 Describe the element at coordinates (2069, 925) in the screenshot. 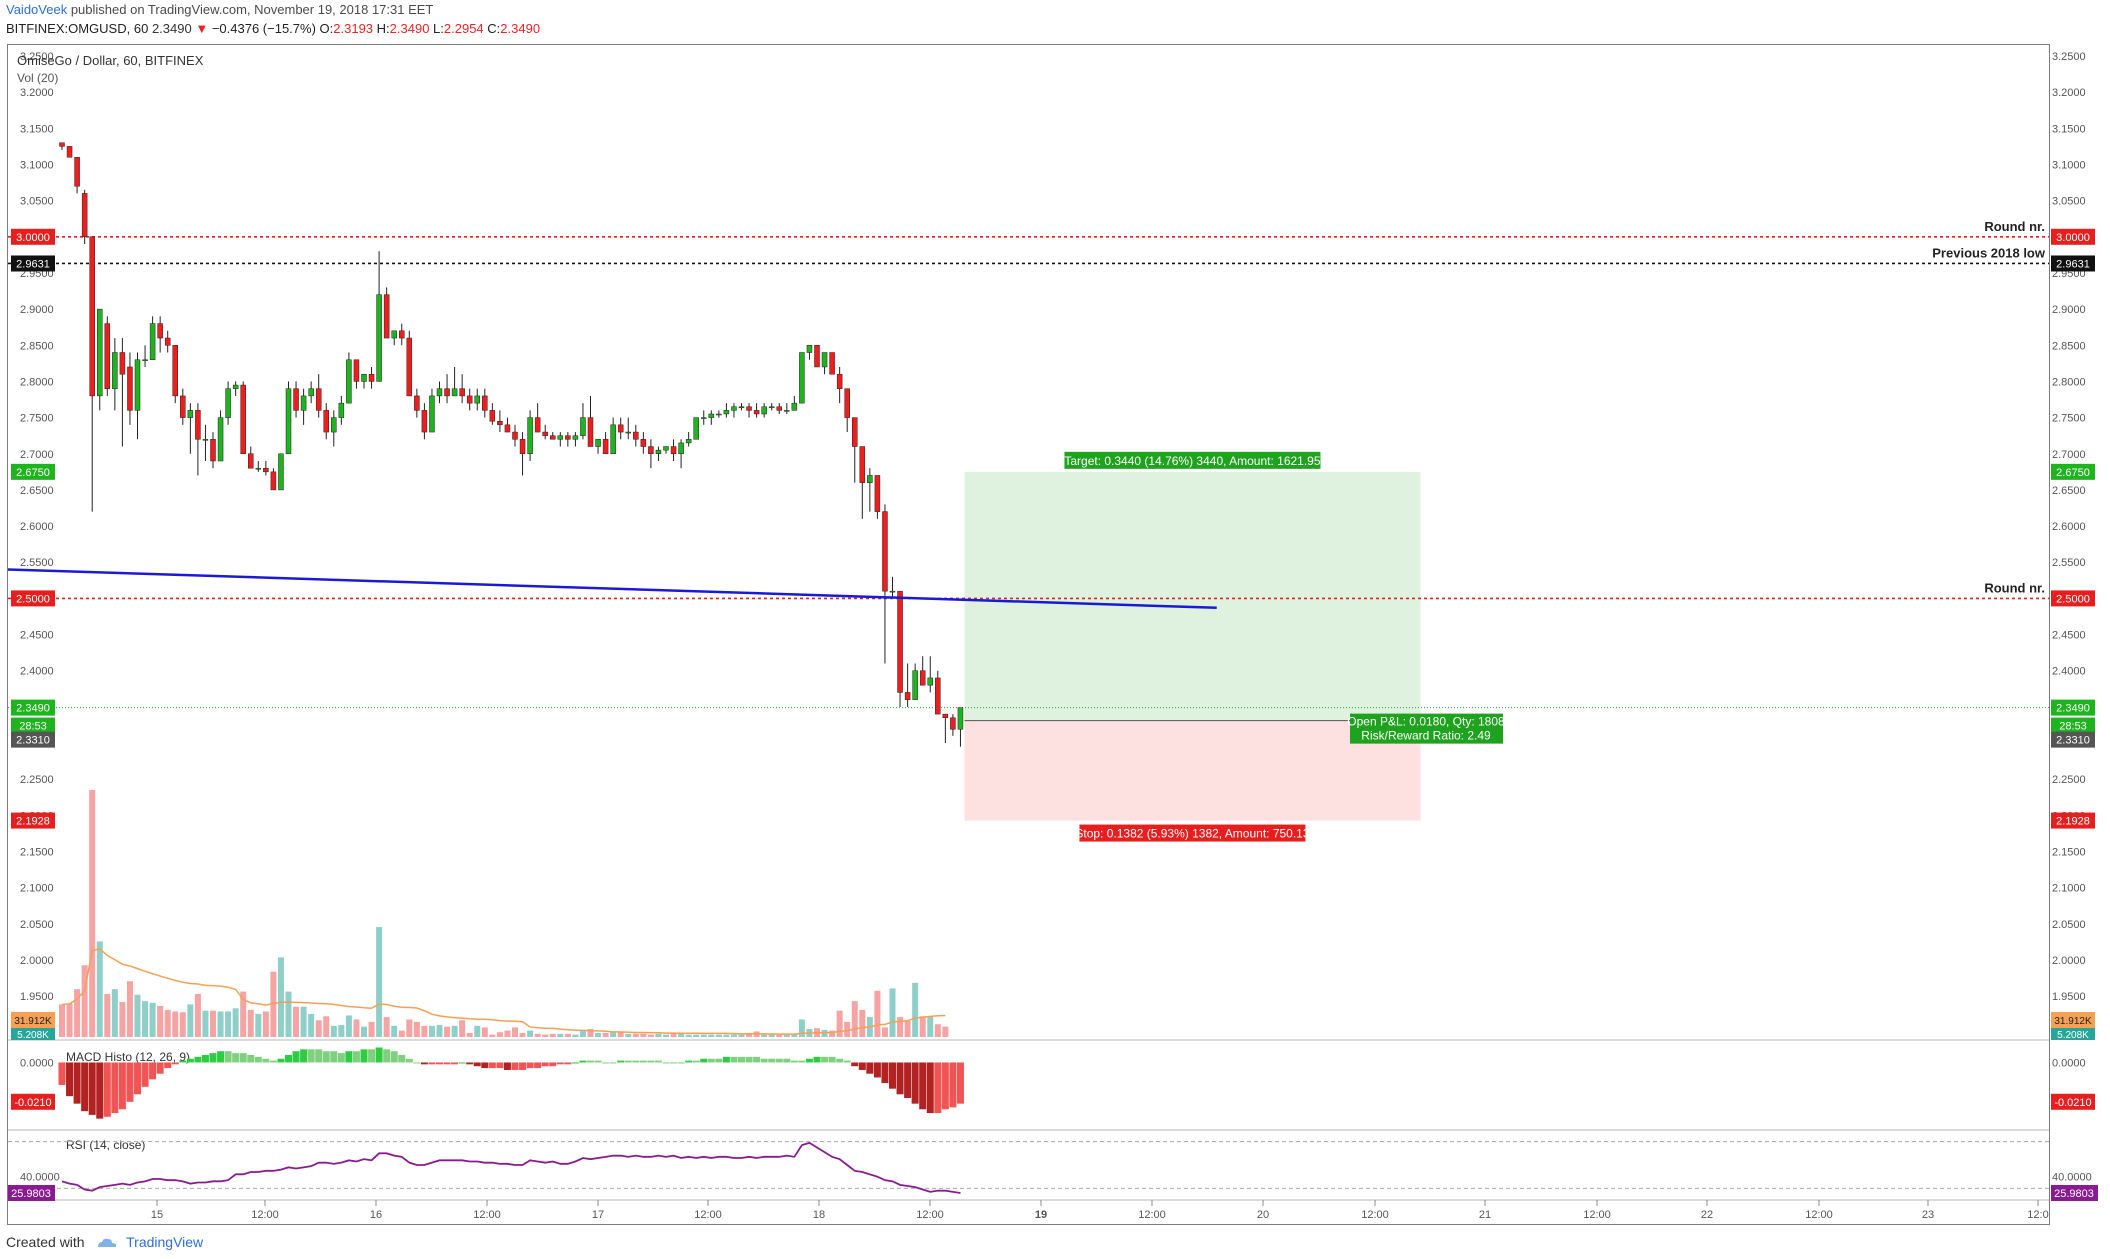

I see `price-tick-right: 2.0500` at that location.